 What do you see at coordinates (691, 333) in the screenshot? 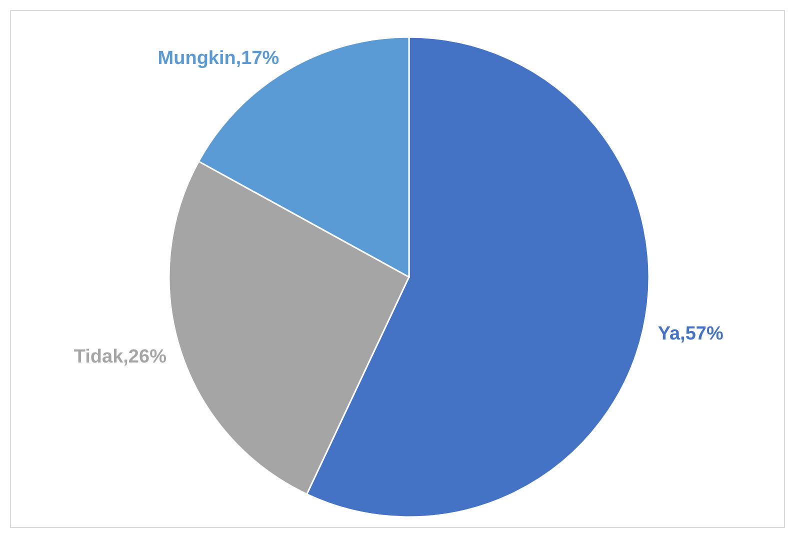
I see `slice-label: Ya,57%` at bounding box center [691, 333].